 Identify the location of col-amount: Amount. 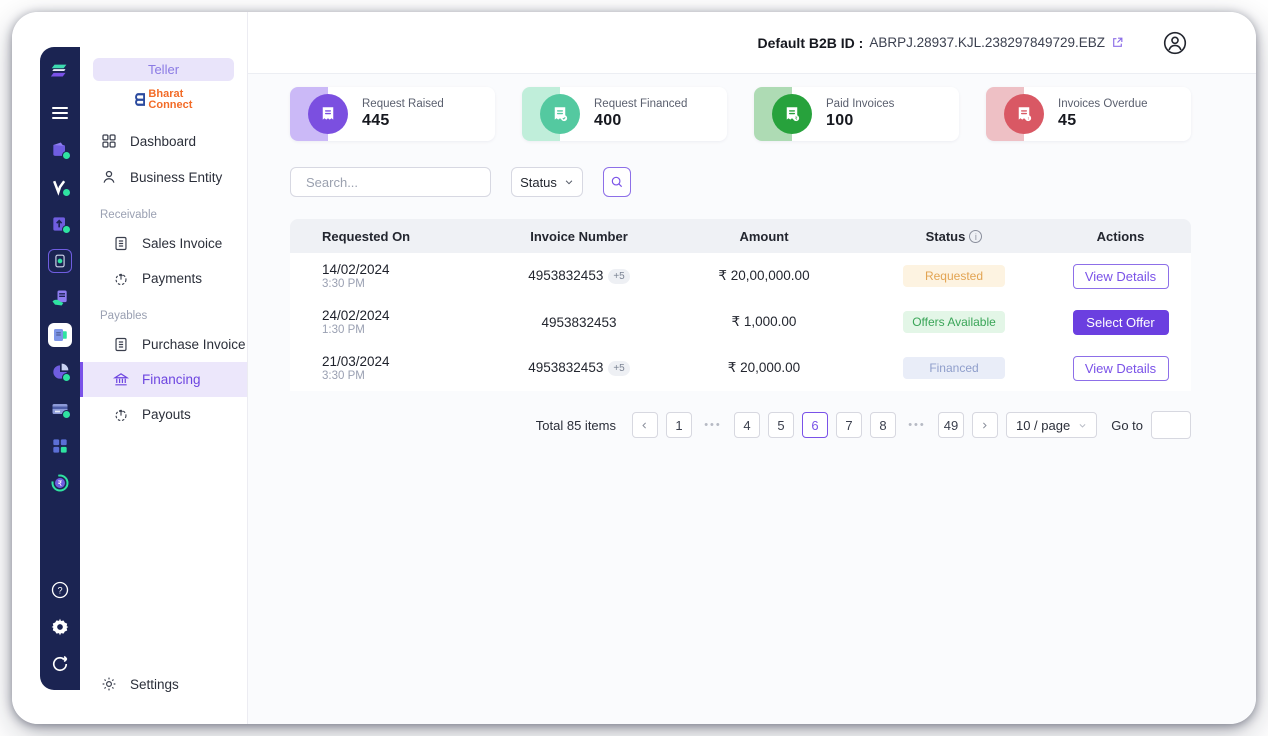
(764, 236).